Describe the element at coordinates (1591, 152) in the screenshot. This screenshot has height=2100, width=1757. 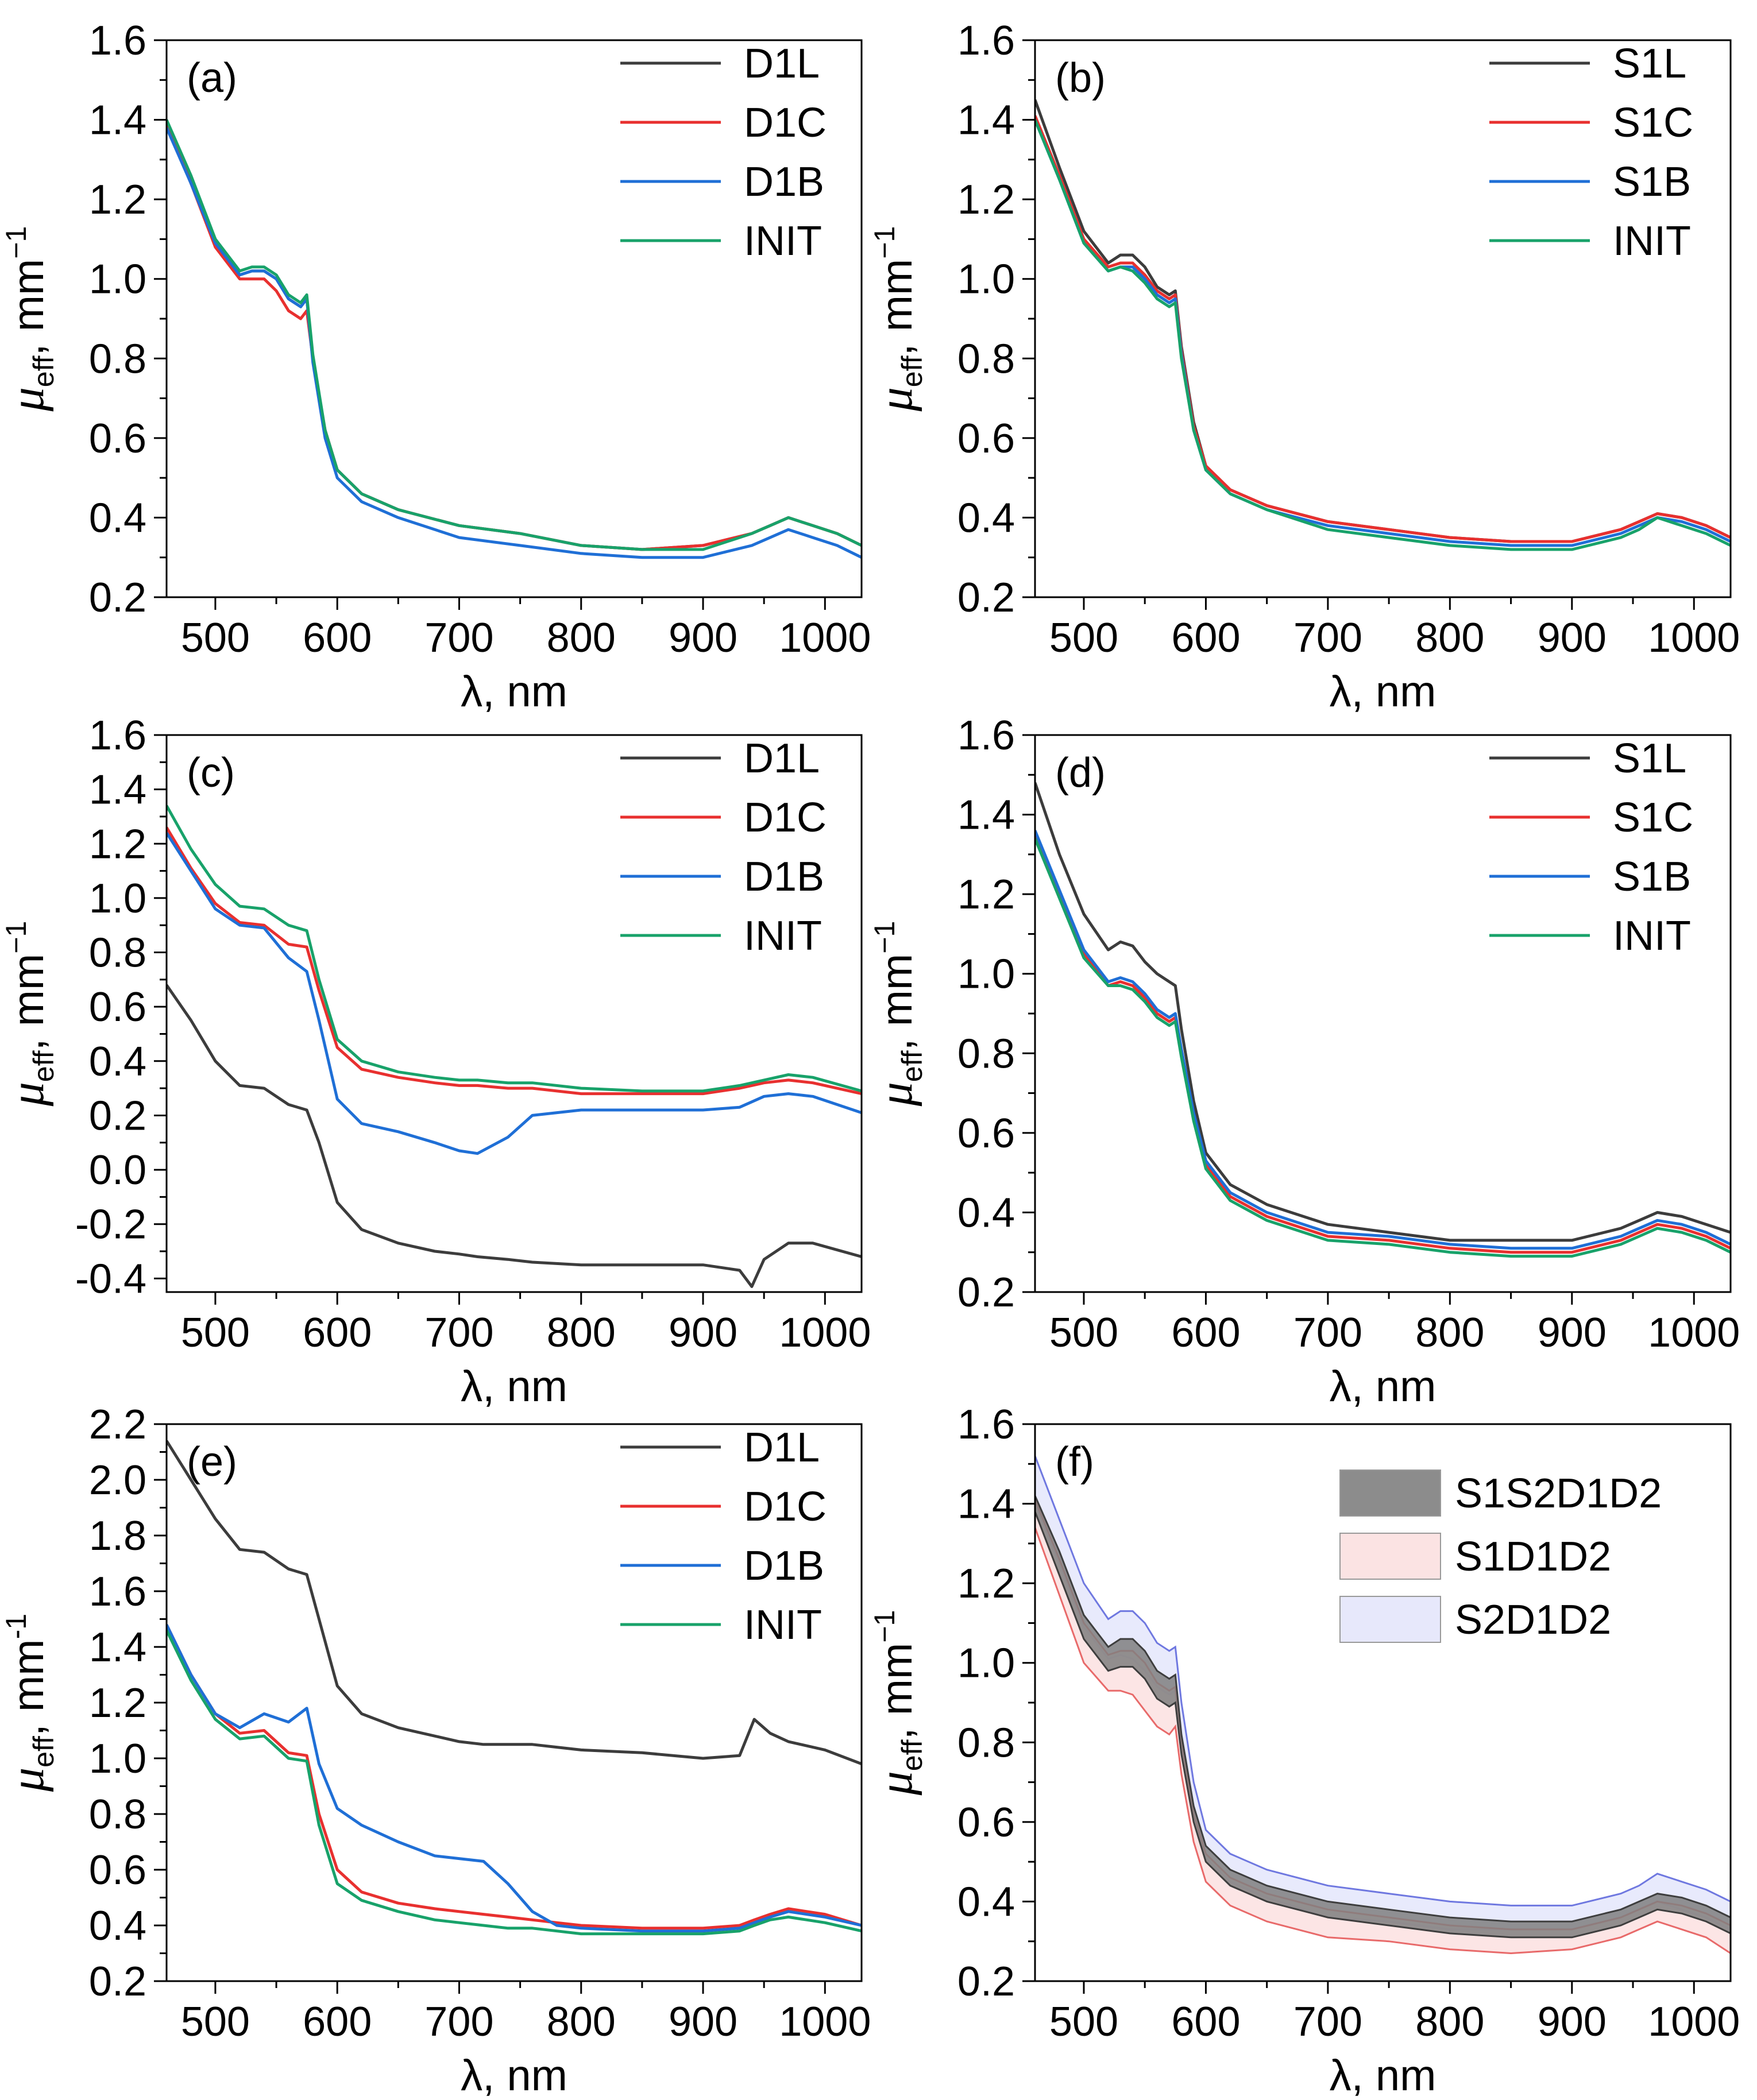
I see `legend: S1L S1C S1B INIT` at that location.